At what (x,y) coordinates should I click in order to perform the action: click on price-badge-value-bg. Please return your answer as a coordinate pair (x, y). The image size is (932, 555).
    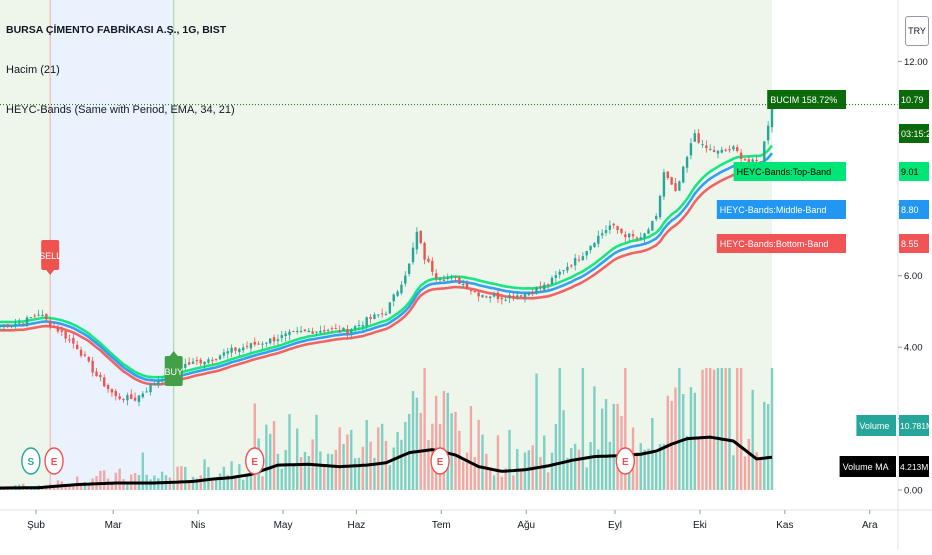
    Looking at the image, I should click on (914, 133).